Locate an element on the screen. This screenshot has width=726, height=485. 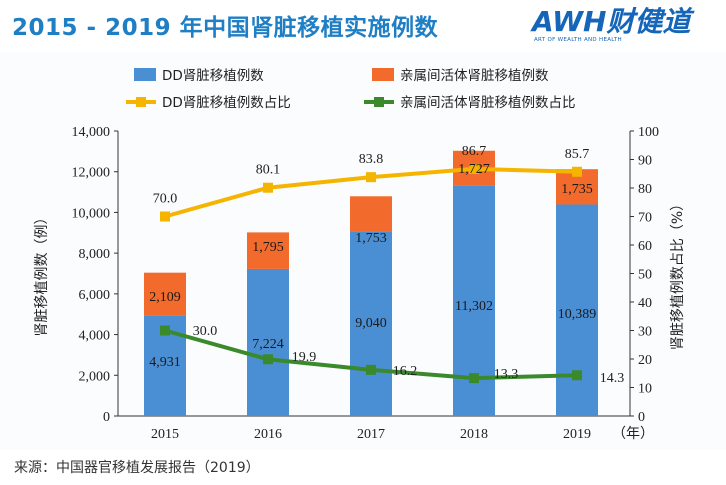
right-tick-label: 40 is located at coordinates (645, 303).